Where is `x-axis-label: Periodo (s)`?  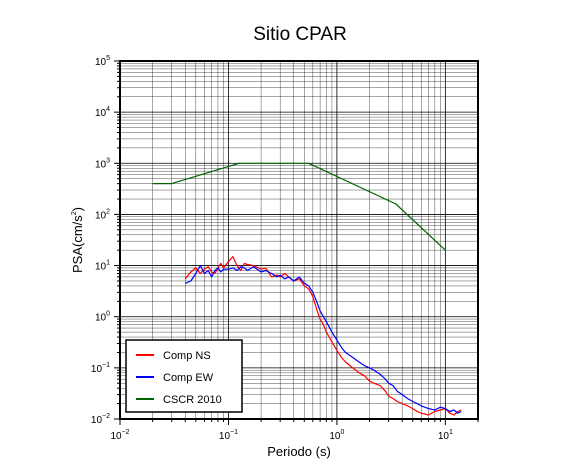
x-axis-label: Periodo (s) is located at coordinates (299, 451).